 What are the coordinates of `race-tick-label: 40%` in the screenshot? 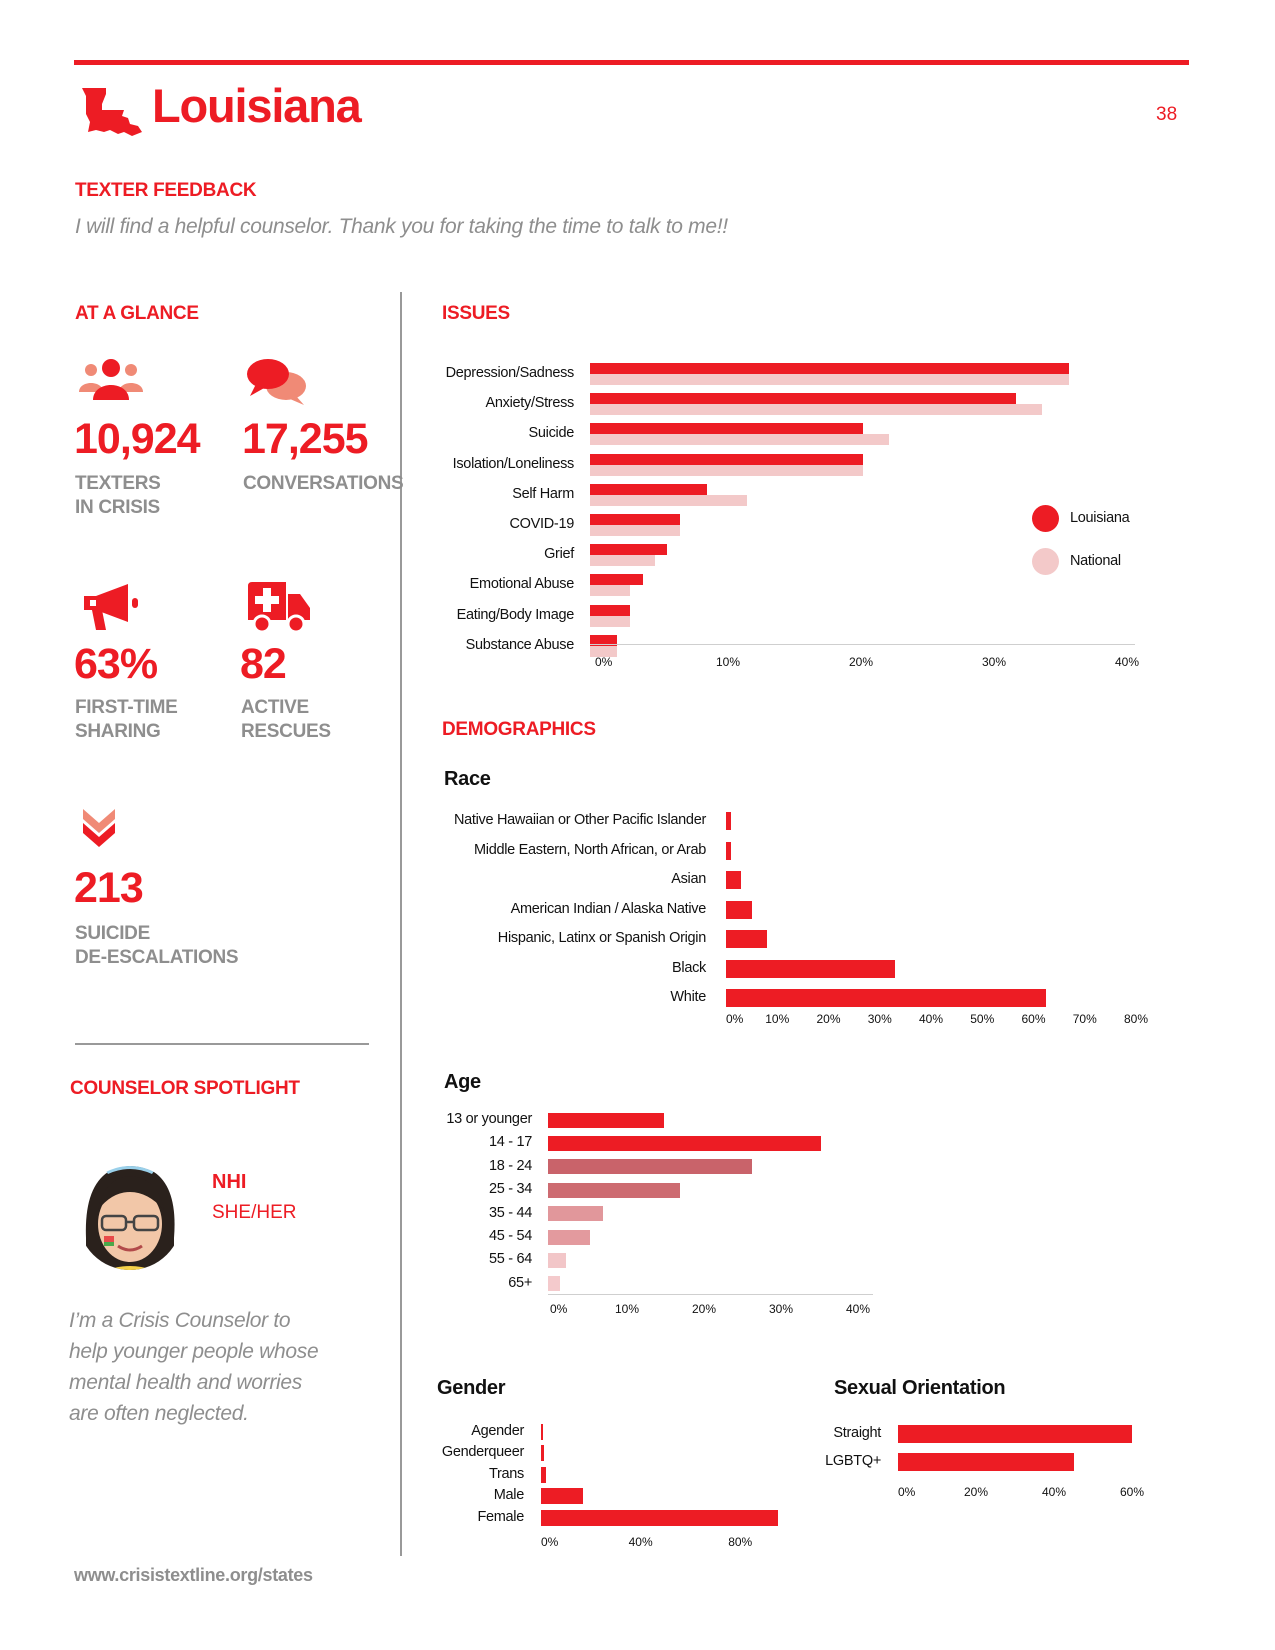 It's located at (931, 1019).